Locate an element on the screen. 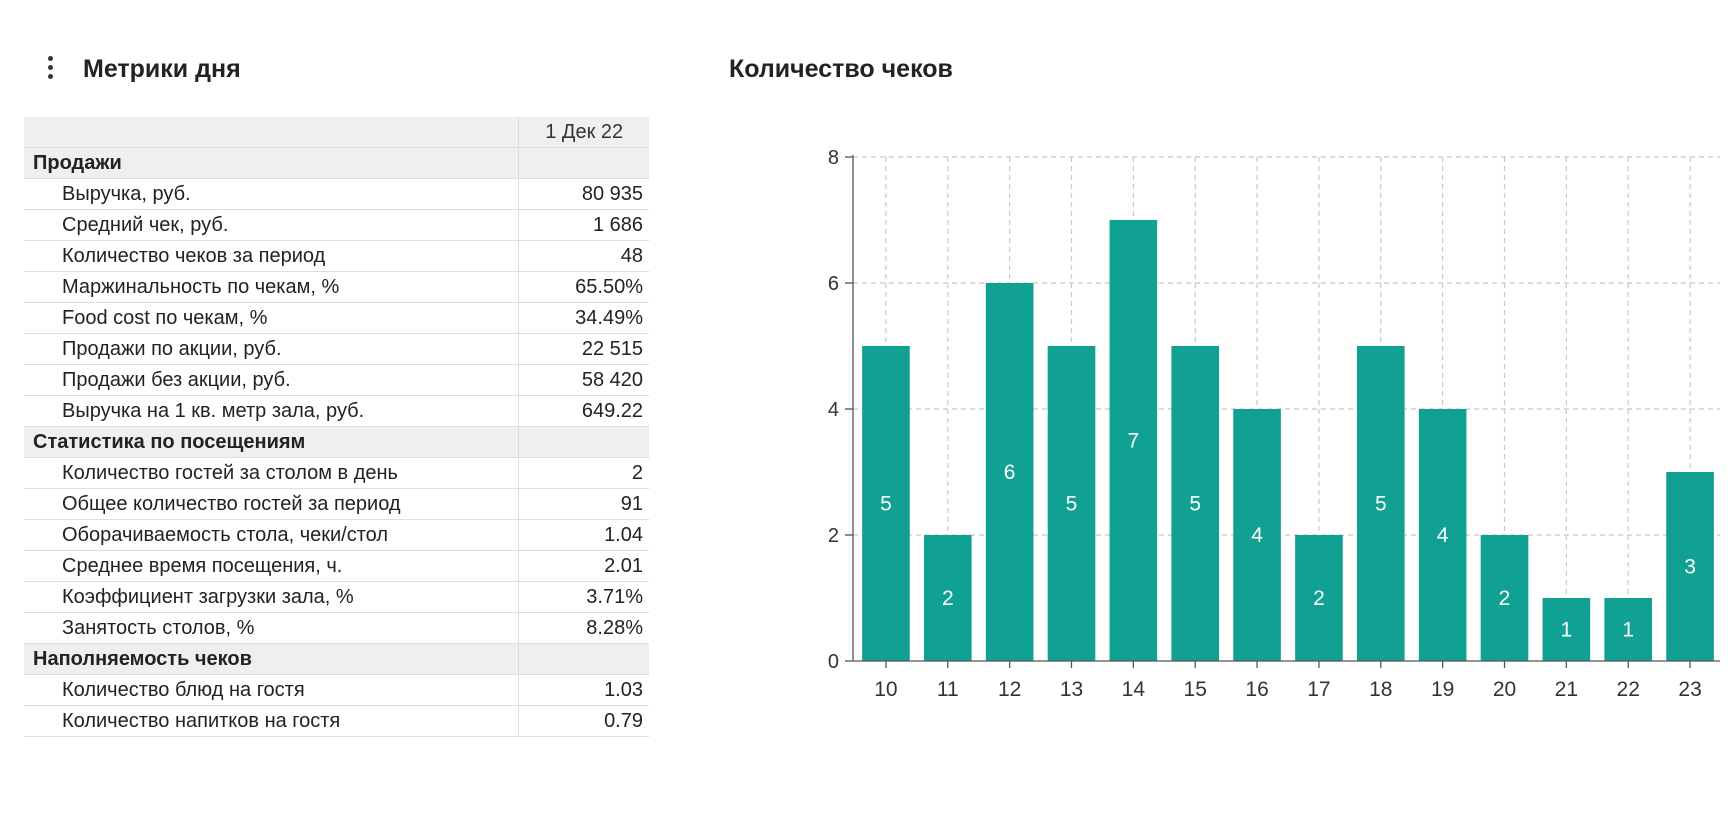 The image size is (1736, 840). section-header-row: Продажи is located at coordinates (336, 163).